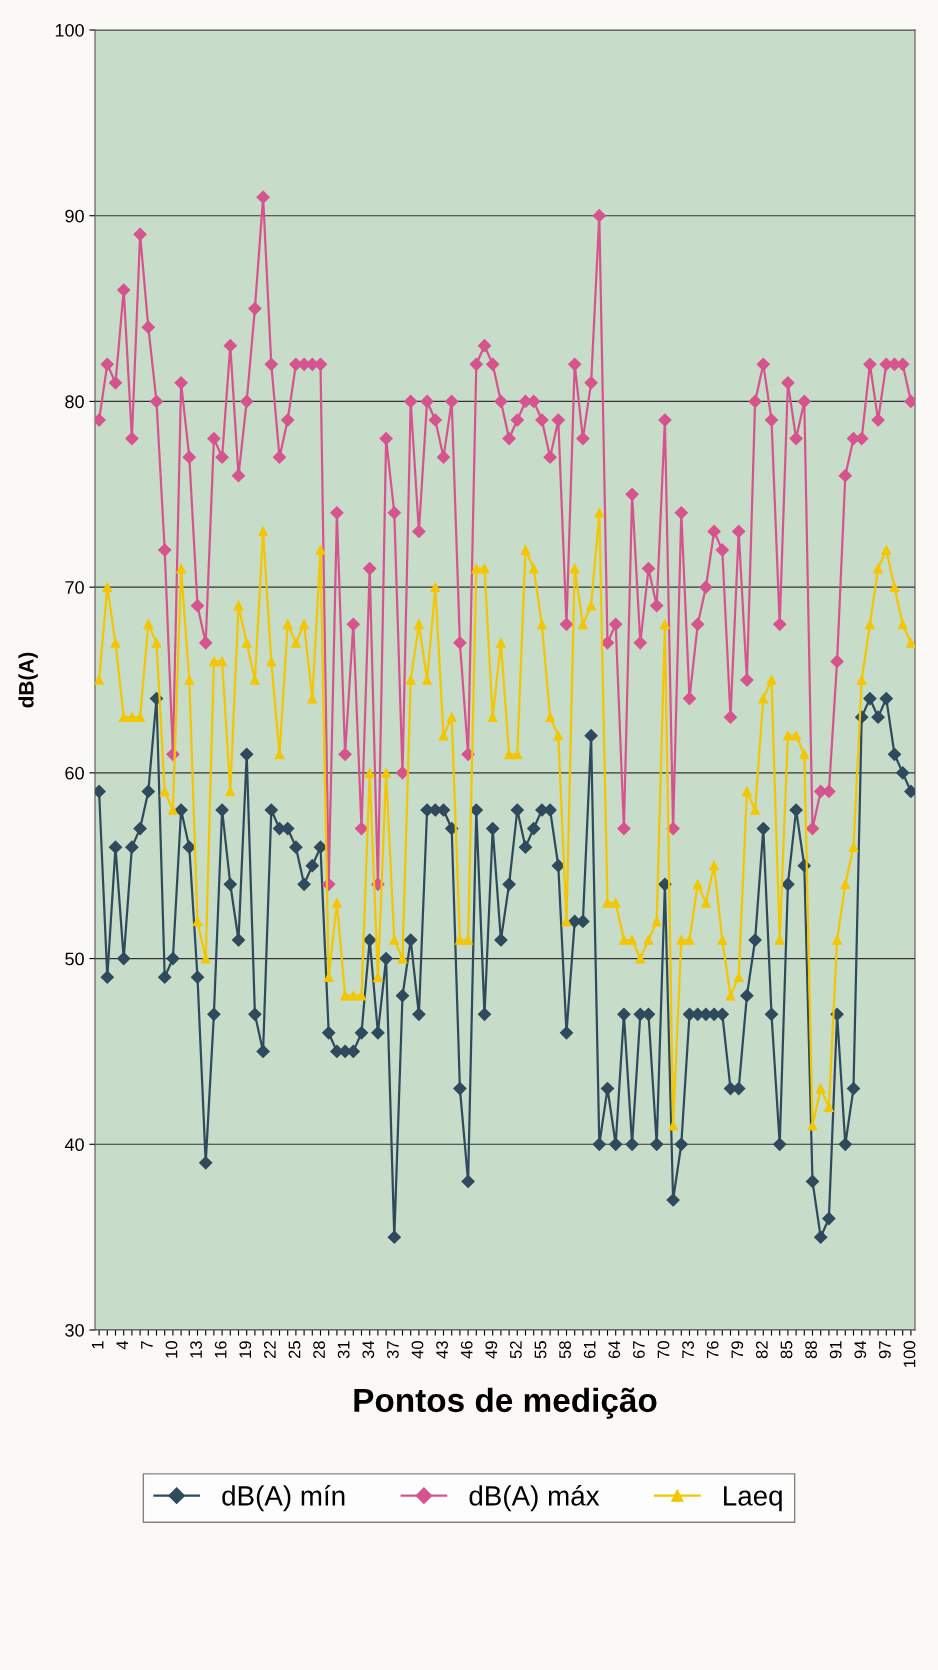 The height and width of the screenshot is (1670, 938). What do you see at coordinates (97, 1345) in the screenshot?
I see `x-tick-label: 1` at bounding box center [97, 1345].